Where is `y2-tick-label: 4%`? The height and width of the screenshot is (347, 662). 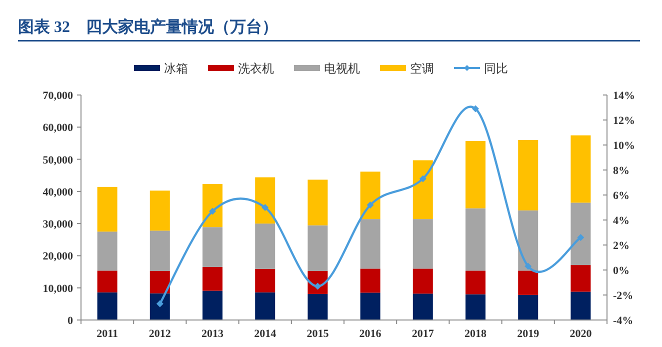 y2-tick-label: 4% is located at coordinates (621, 221).